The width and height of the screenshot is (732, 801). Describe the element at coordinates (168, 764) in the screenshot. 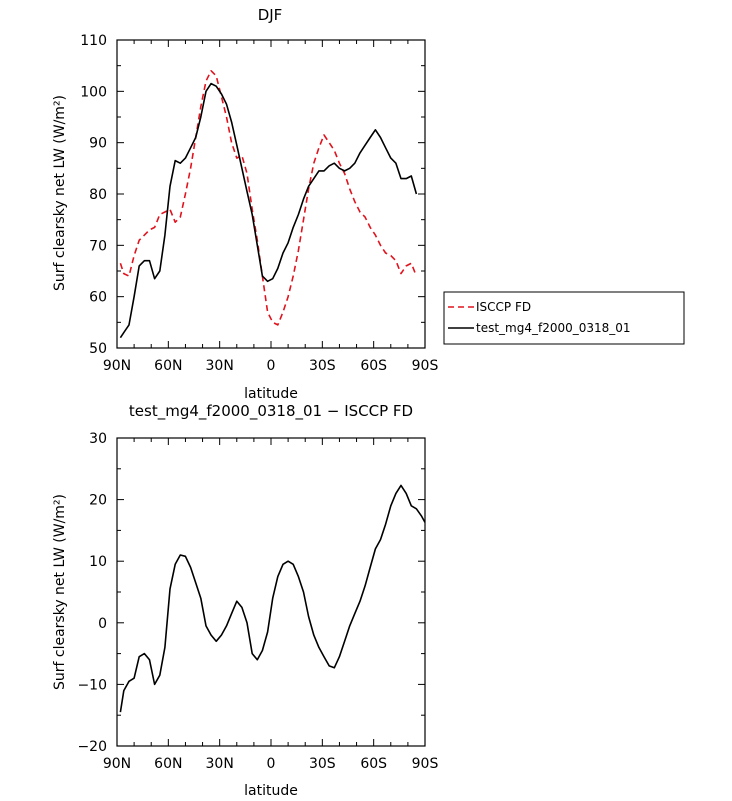

I see `bottom-x-tick-label: 60N` at that location.